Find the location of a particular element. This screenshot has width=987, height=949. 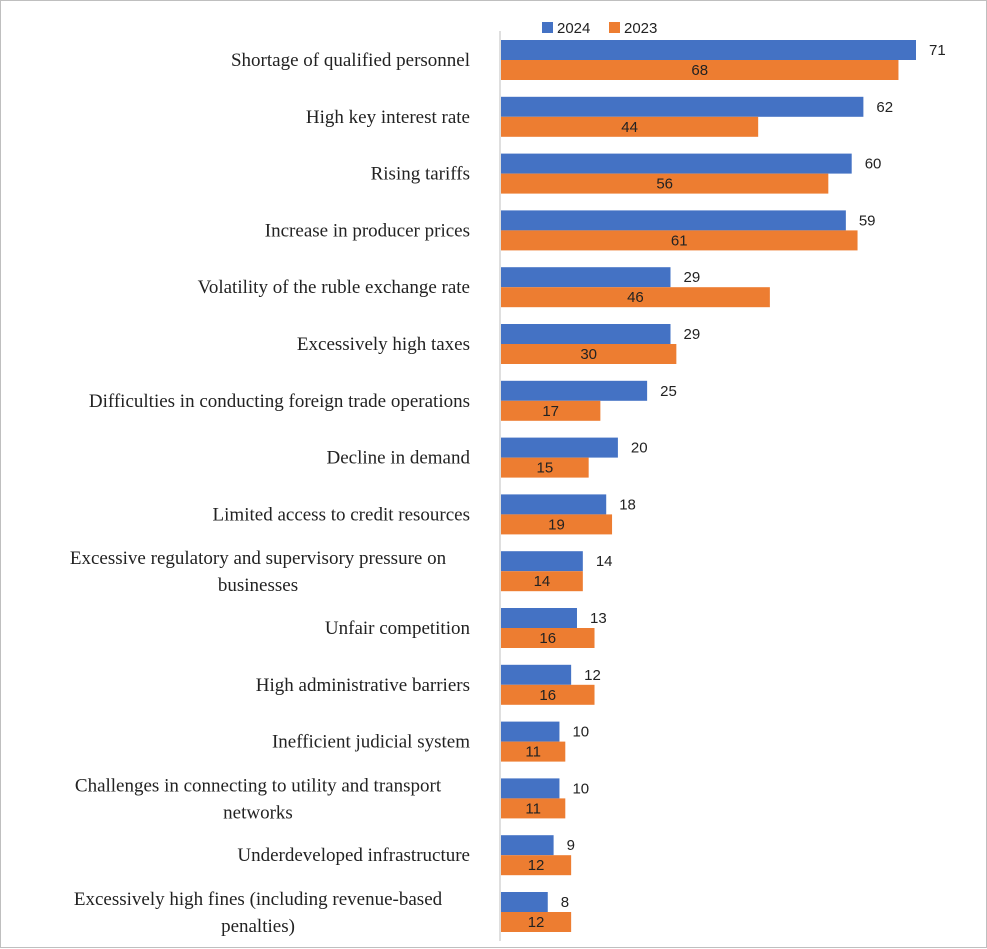

legend-swatch-2024 is located at coordinates (547, 27).